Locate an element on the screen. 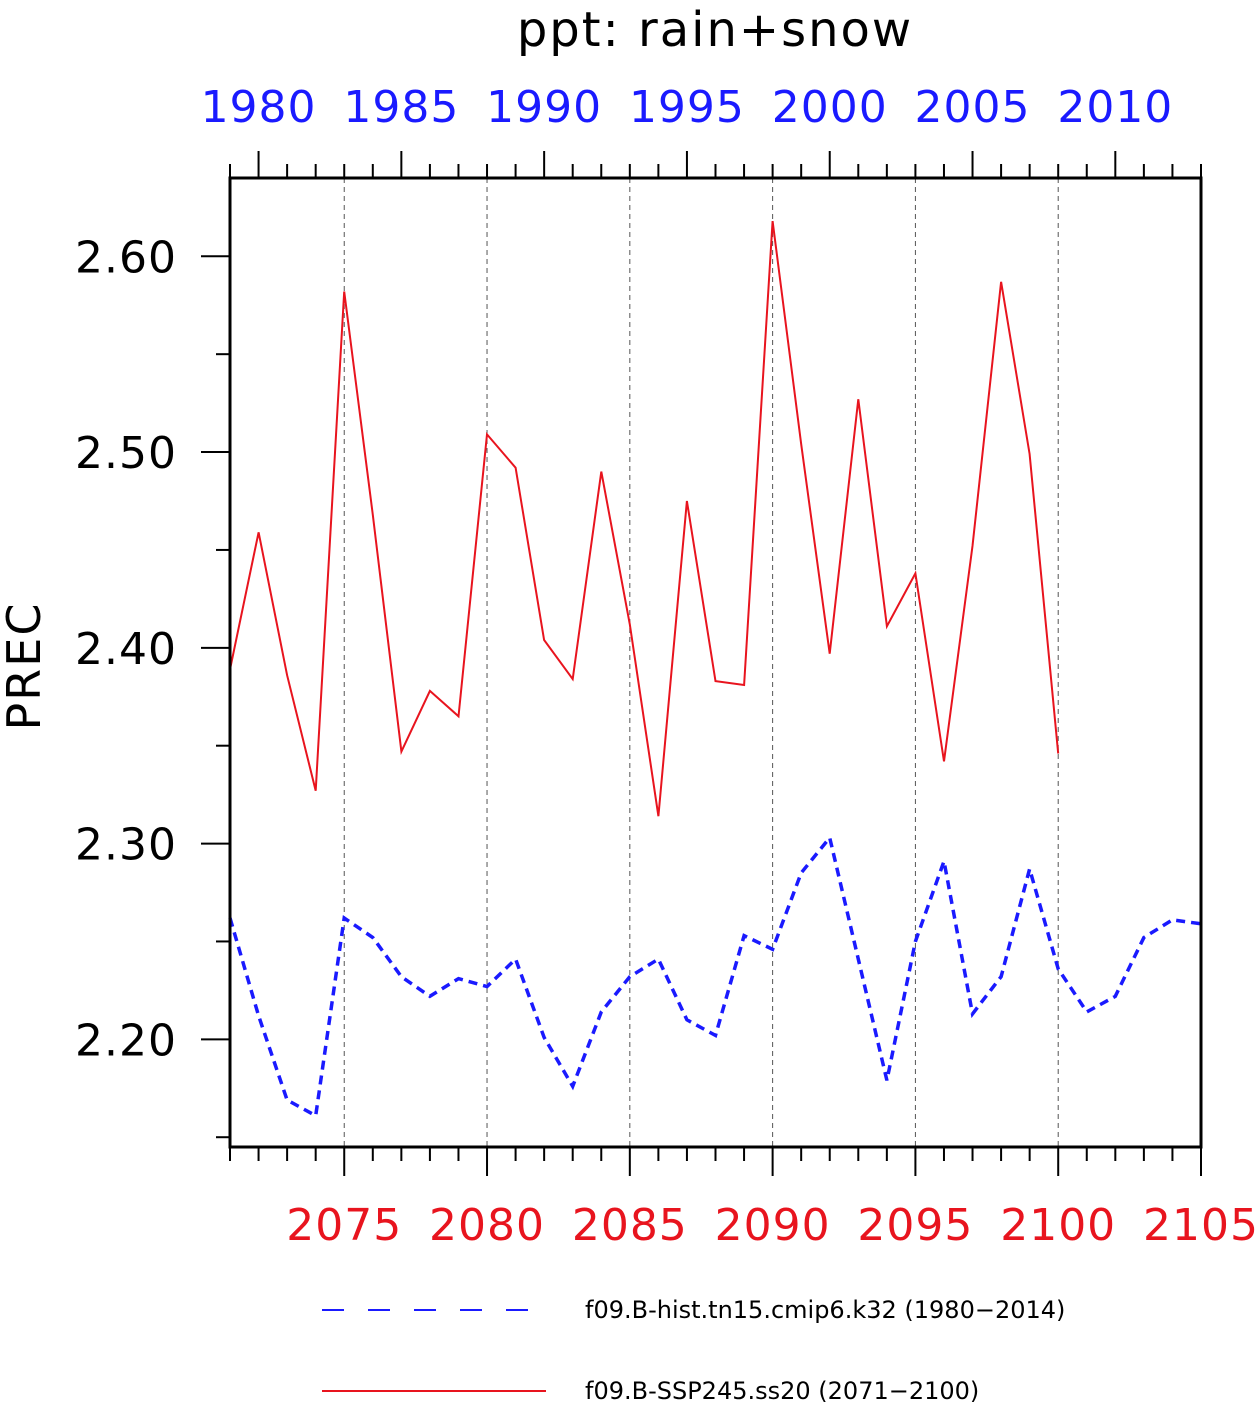 This screenshot has height=1407, width=1260. y-tick-label: 2.40 is located at coordinates (126, 649).